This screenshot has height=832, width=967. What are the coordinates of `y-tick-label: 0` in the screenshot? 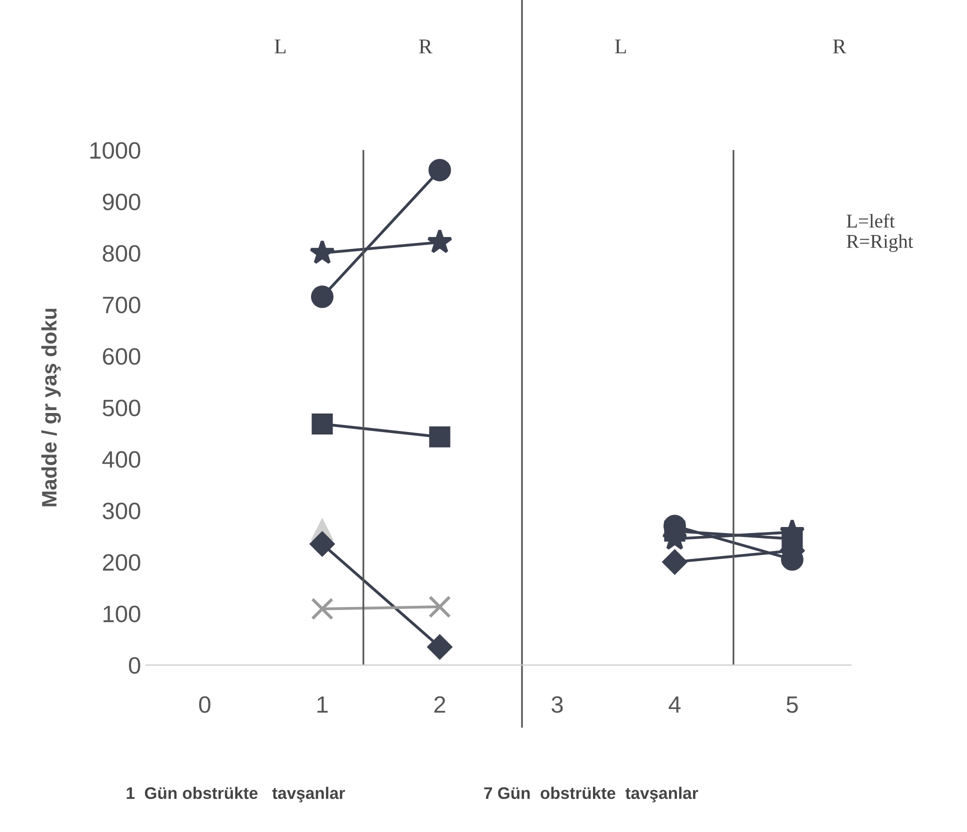 It's located at (134, 665).